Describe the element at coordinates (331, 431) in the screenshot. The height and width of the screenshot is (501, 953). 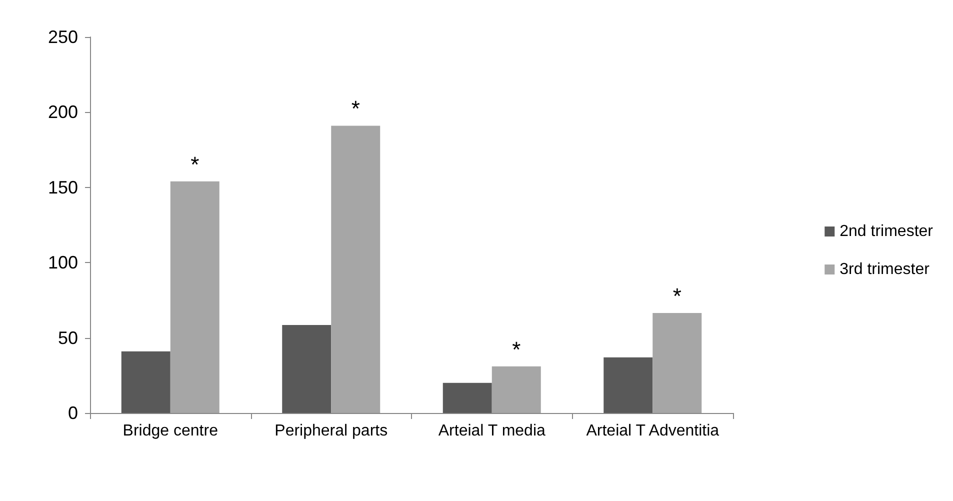
I see `x-tick-label: Peripheral parts` at that location.